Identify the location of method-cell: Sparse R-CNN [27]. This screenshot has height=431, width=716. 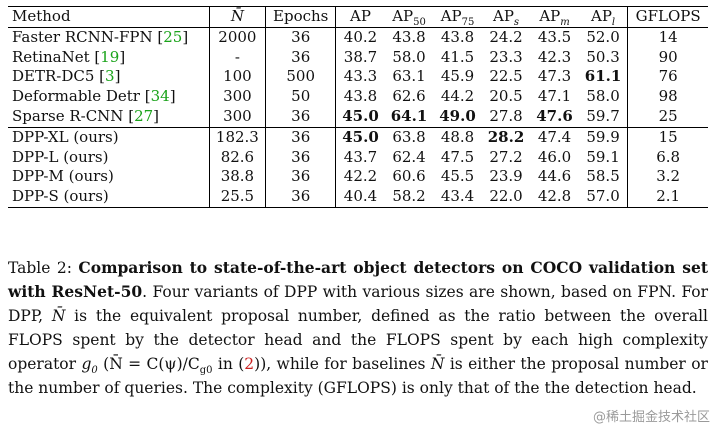
(109, 117).